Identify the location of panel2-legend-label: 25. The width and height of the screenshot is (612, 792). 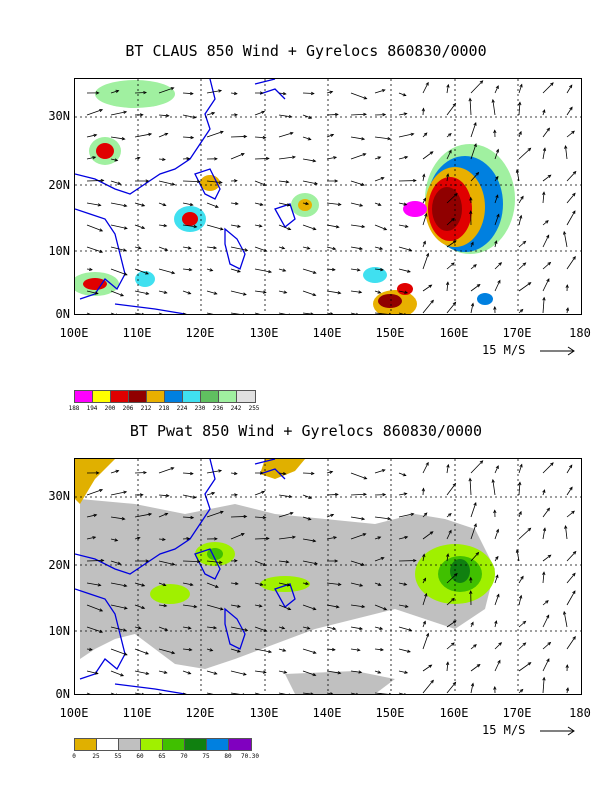
(96, 756).